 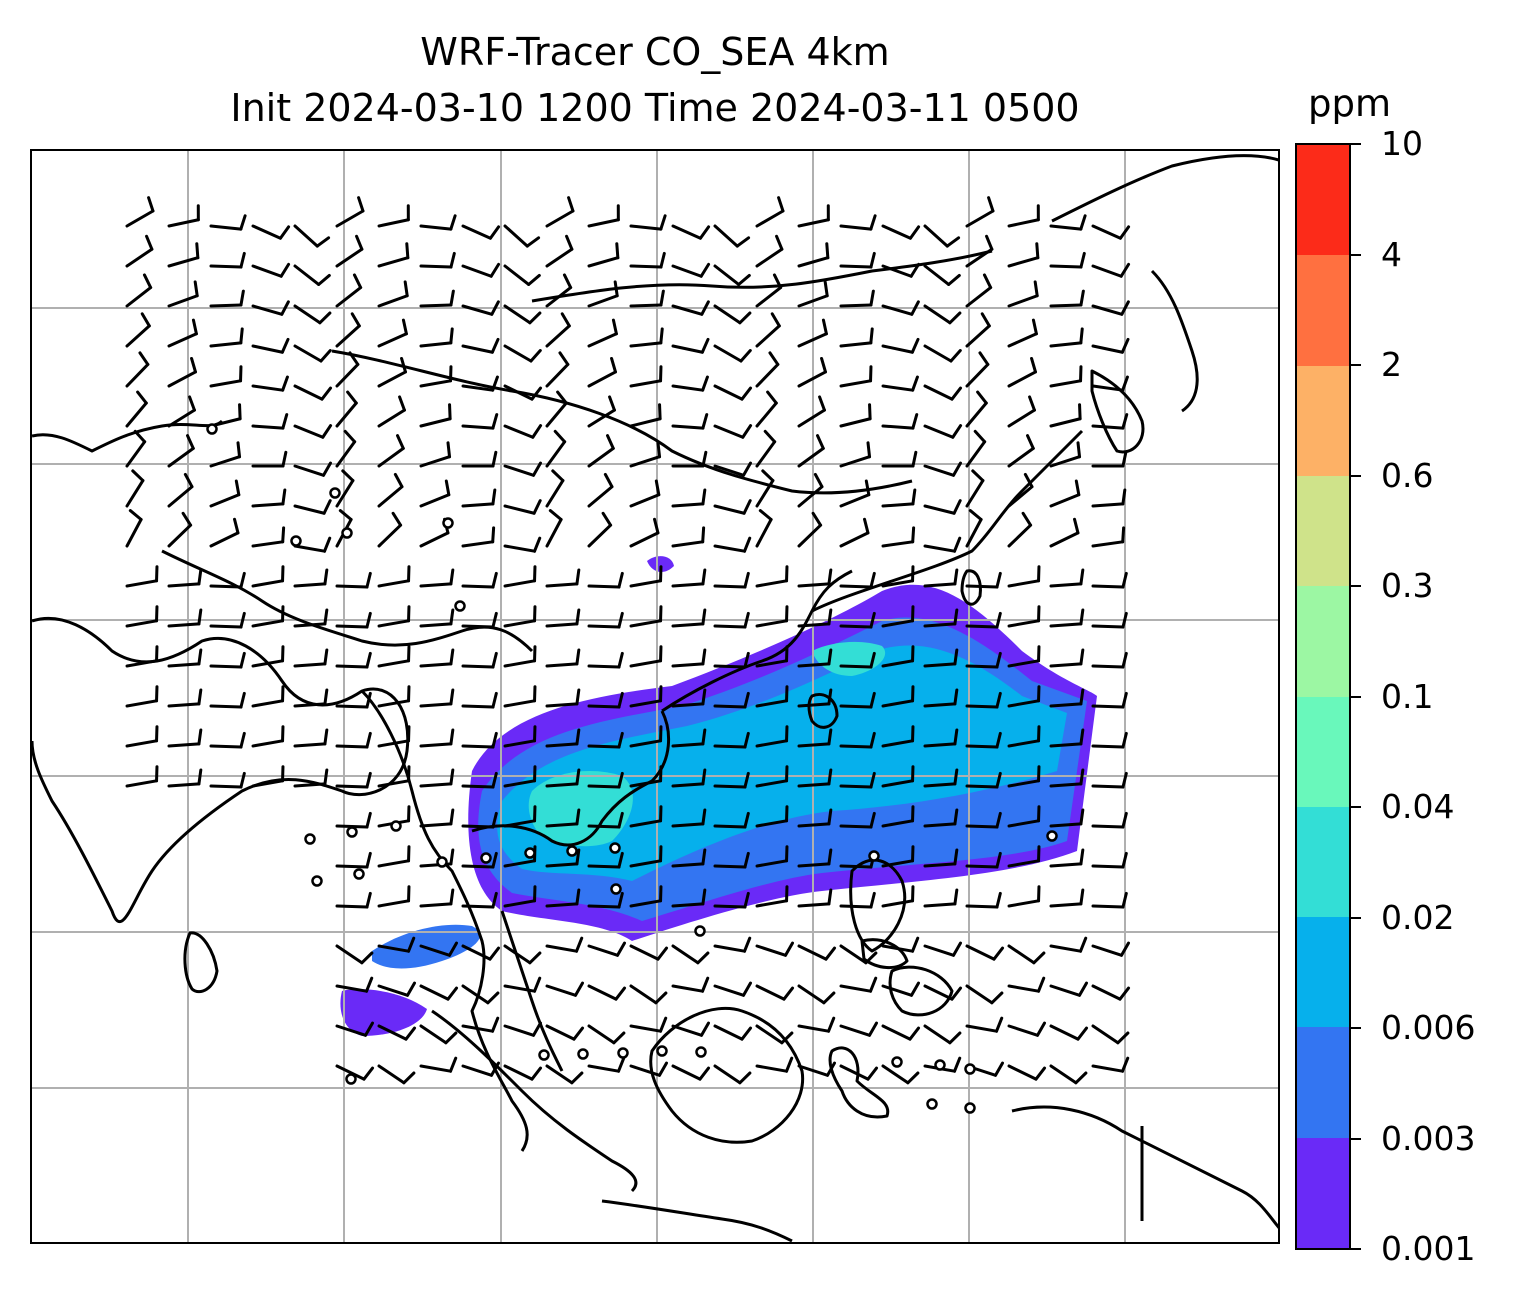 What do you see at coordinates (878, 905) in the screenshot?
I see `coast-luzon` at bounding box center [878, 905].